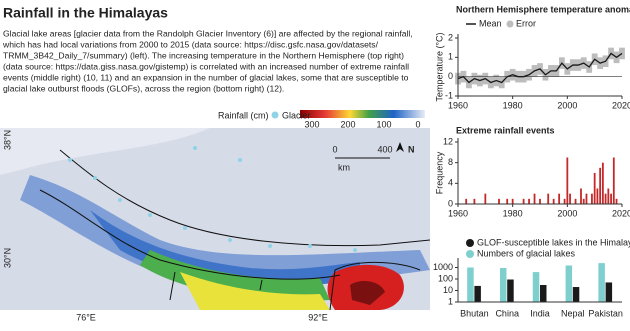  I want to click on colorbar-label: Rainfall (cm), so click(243, 115).